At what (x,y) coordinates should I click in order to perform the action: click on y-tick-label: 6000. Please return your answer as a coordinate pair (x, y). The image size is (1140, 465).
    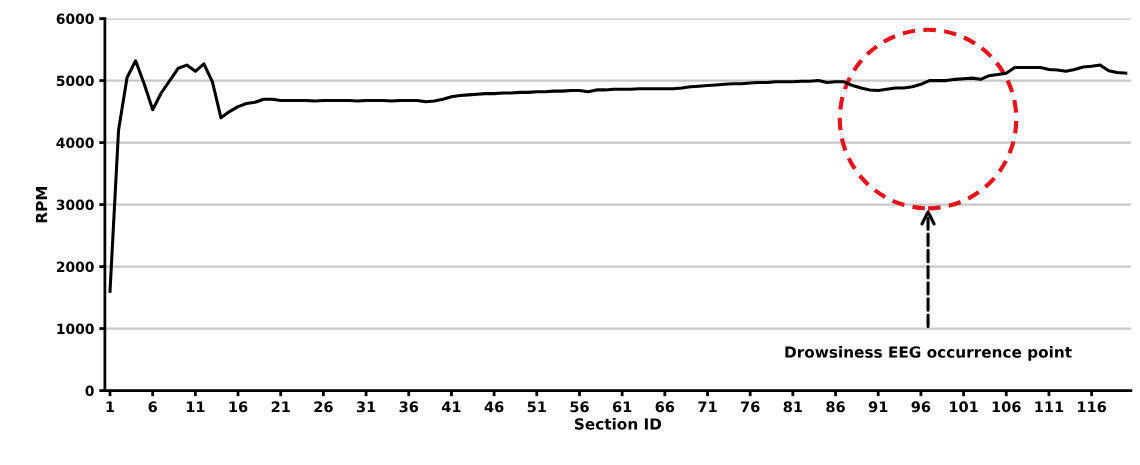
    Looking at the image, I should click on (75, 19).